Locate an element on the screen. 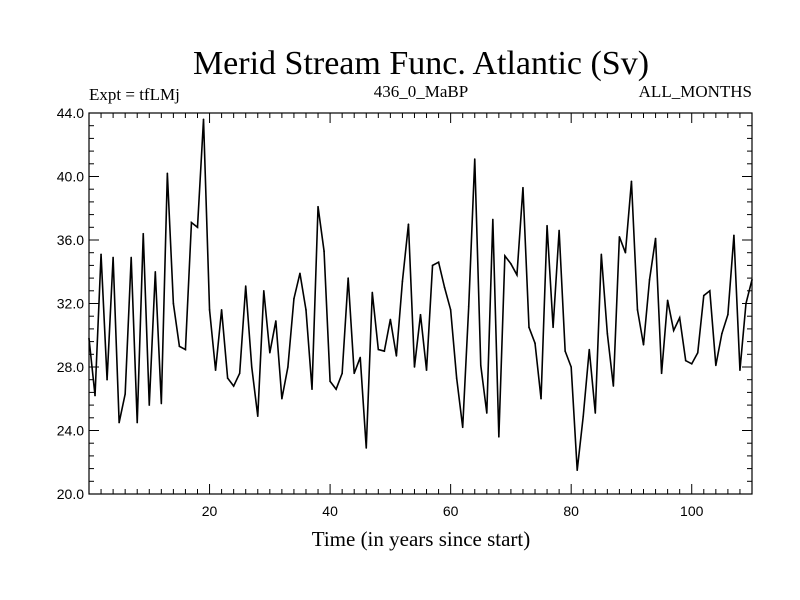 Image resolution: width=800 pixels, height=600 pixels. y-tick-label: 32.0 is located at coordinates (70, 304).